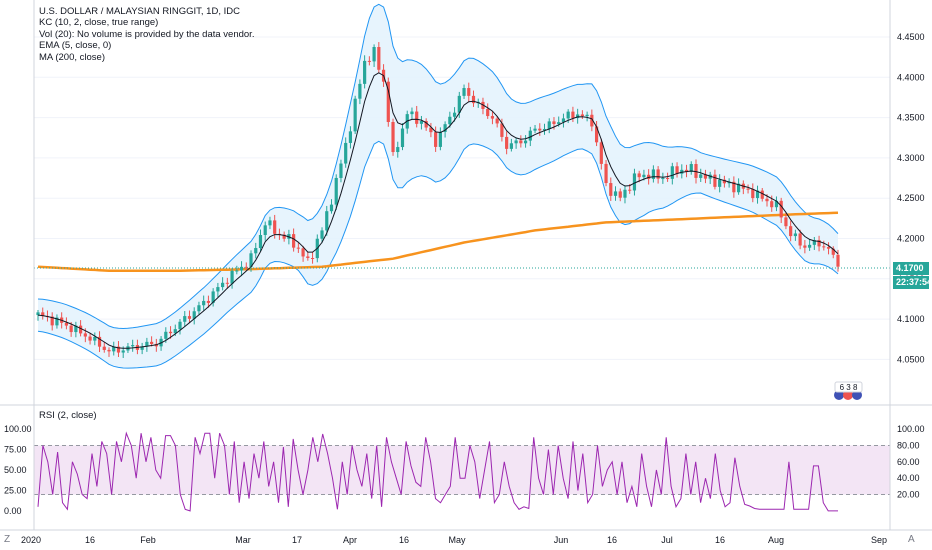 The image size is (932, 550). Describe the element at coordinates (99, 23) in the screenshot. I see `kc-indicator-label: KC (10, 2, close, true range)` at that location.